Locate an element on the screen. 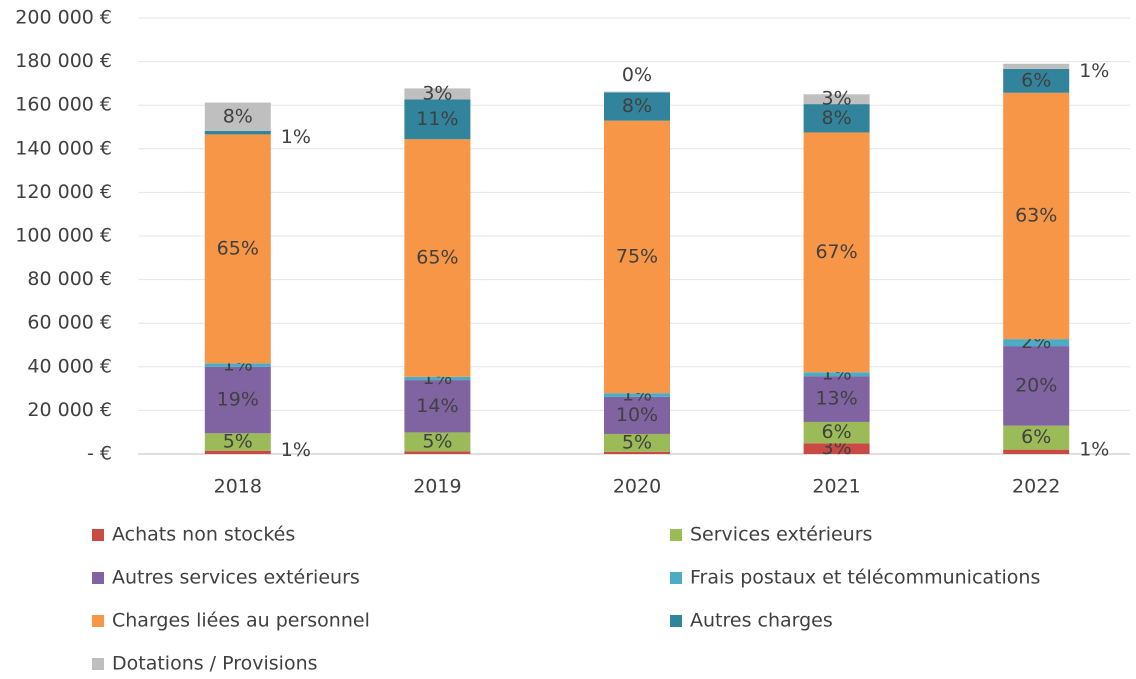 This screenshot has height=679, width=1136. data-label: 75% is located at coordinates (637, 256).